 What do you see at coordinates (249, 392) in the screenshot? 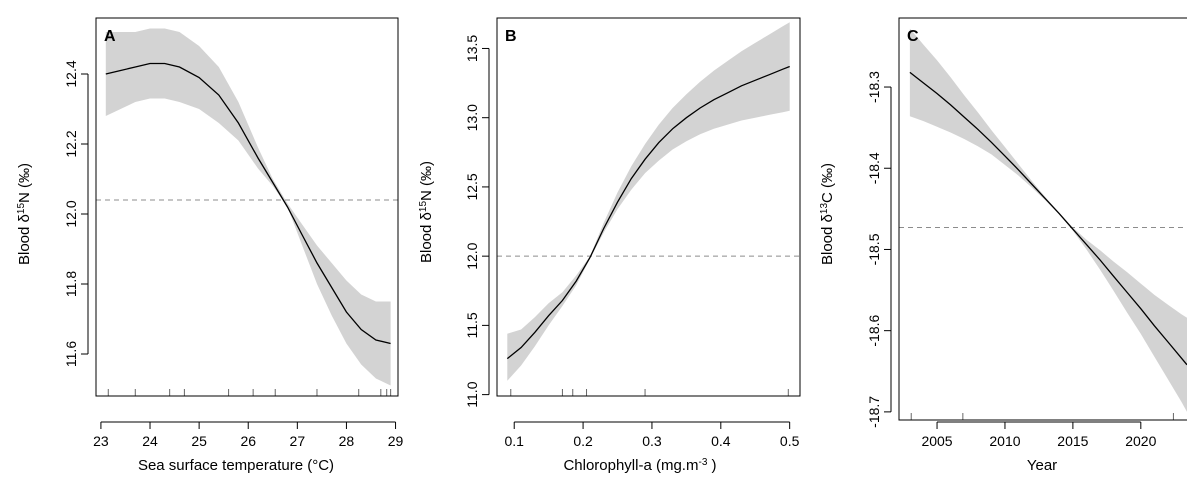
I see `rug-a` at bounding box center [249, 392].